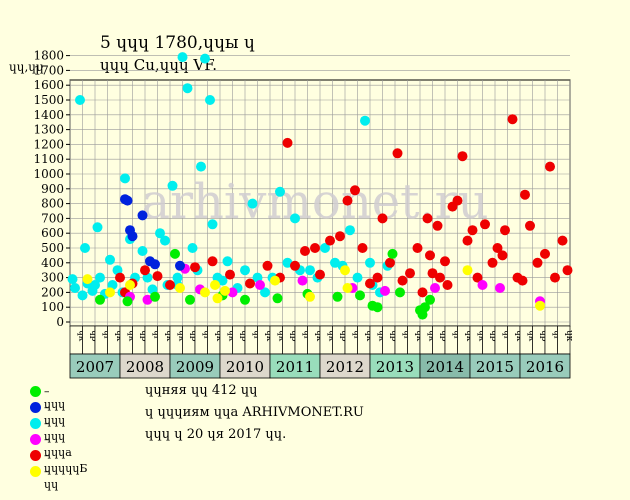 The image size is (630, 500). I want to click on y-tick-label: 1800, so click(48, 56).